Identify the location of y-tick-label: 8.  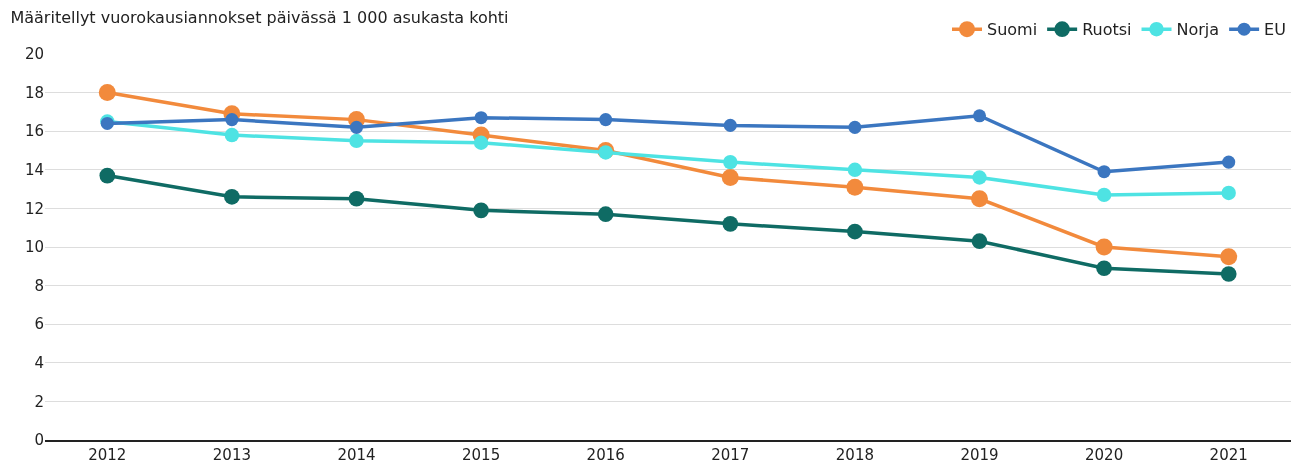
(39, 285).